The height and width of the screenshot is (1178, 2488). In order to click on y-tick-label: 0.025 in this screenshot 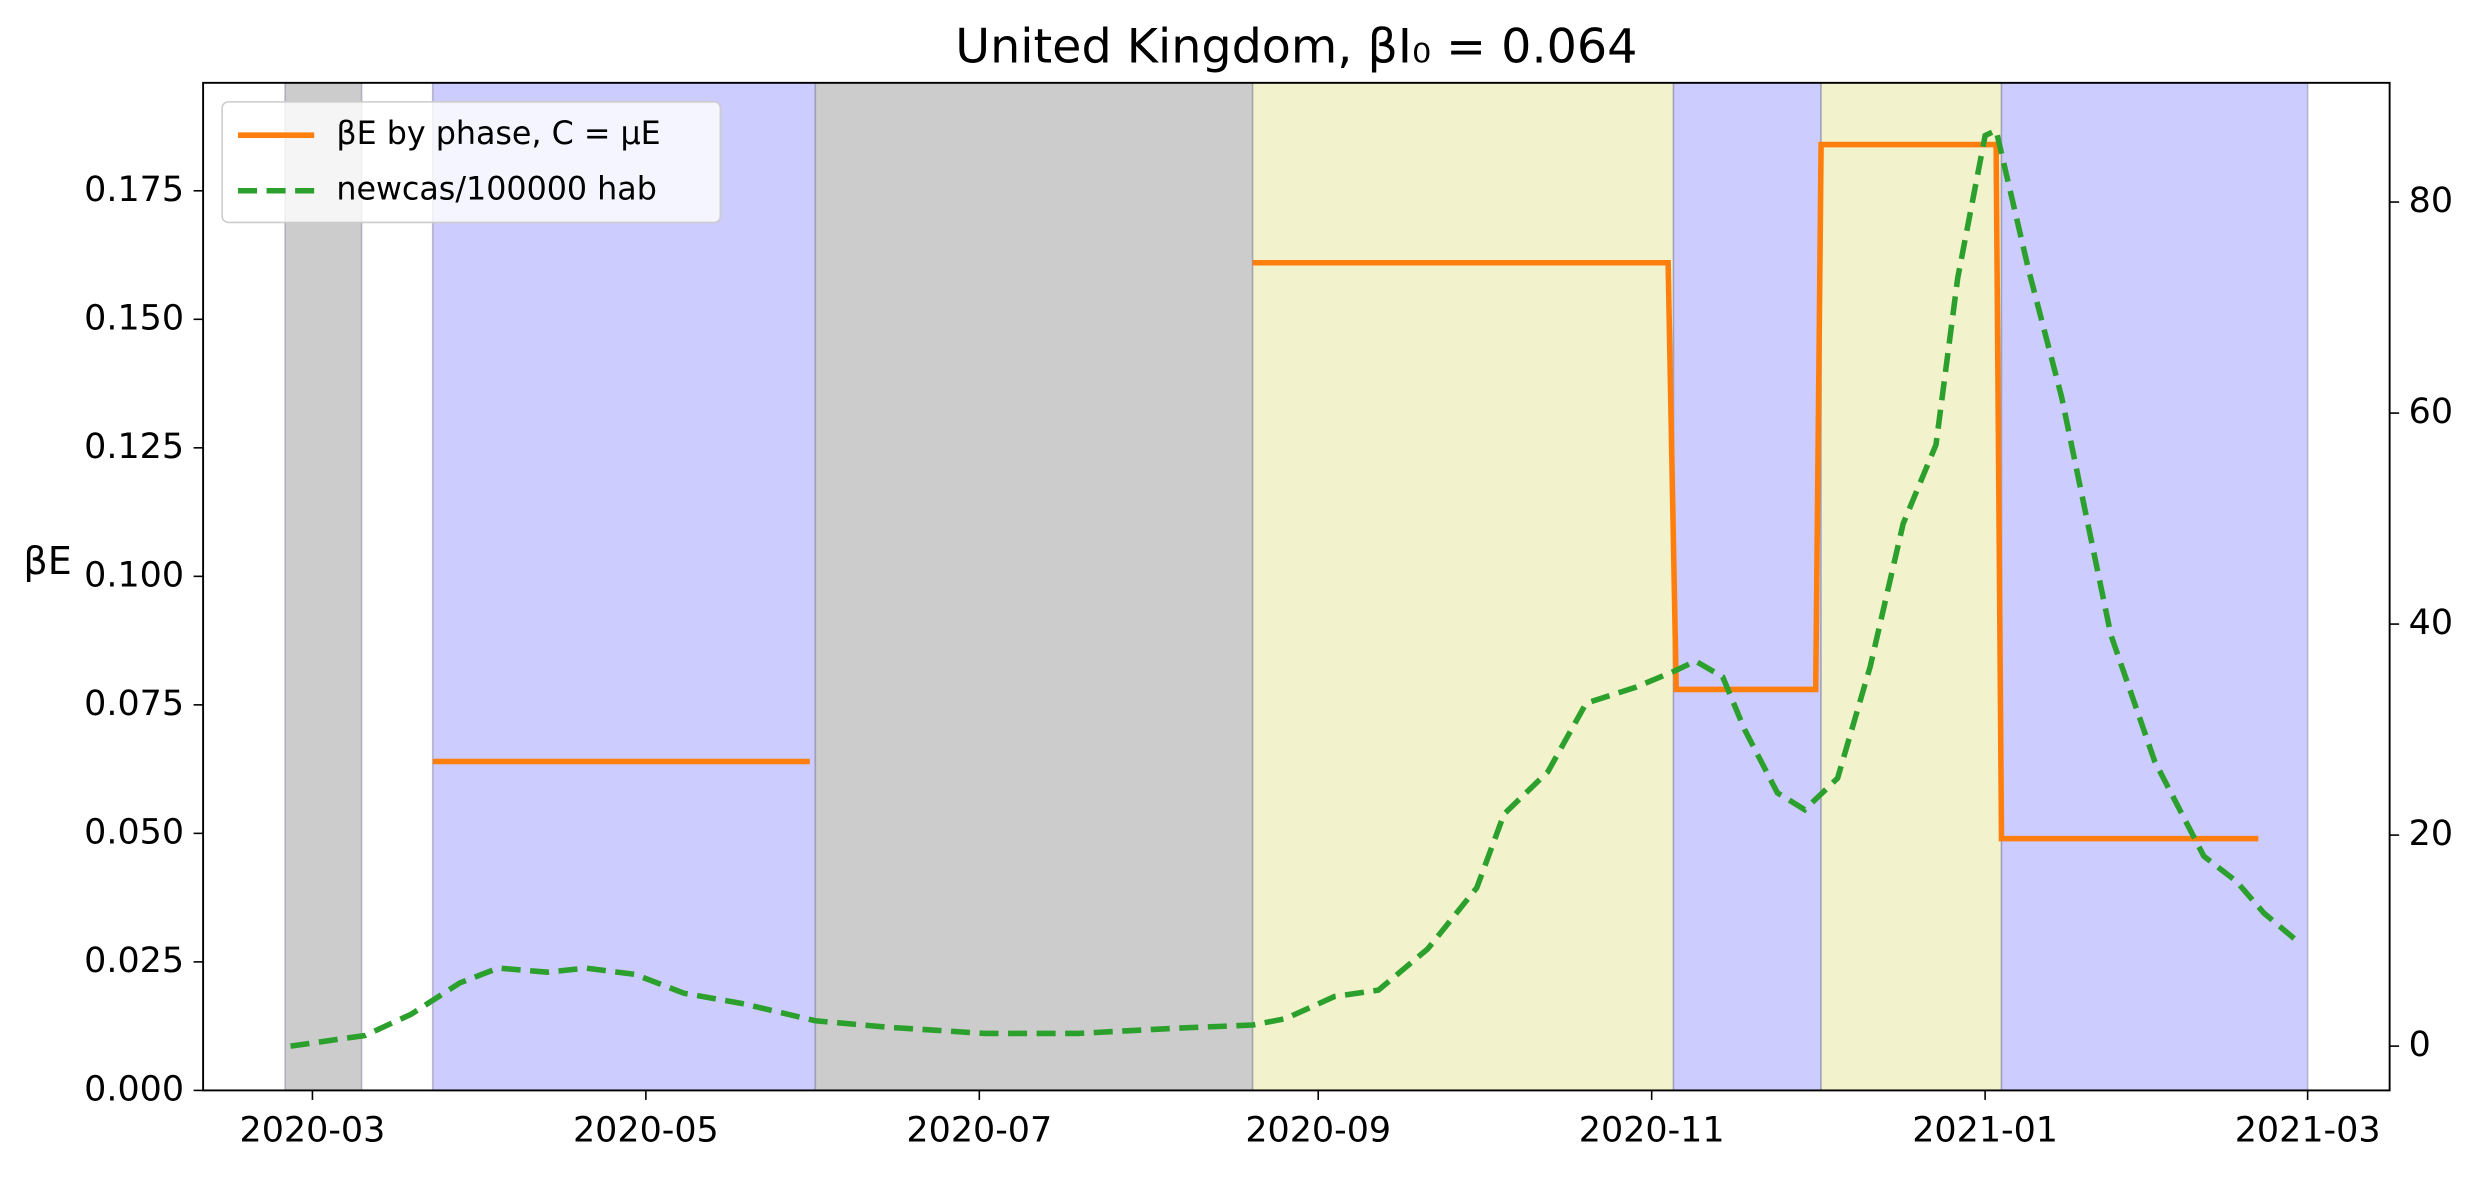, I will do `click(134, 961)`.